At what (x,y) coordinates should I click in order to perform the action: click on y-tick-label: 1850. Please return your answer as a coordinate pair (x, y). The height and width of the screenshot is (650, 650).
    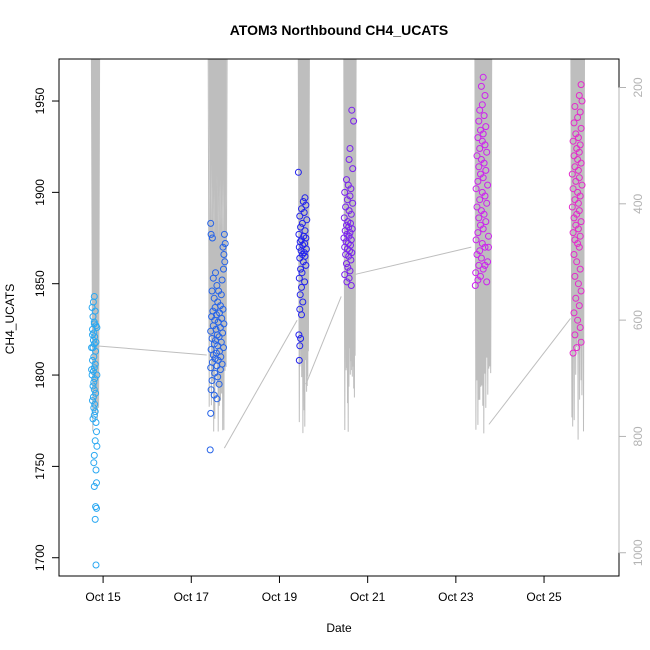
    Looking at the image, I should click on (40, 283).